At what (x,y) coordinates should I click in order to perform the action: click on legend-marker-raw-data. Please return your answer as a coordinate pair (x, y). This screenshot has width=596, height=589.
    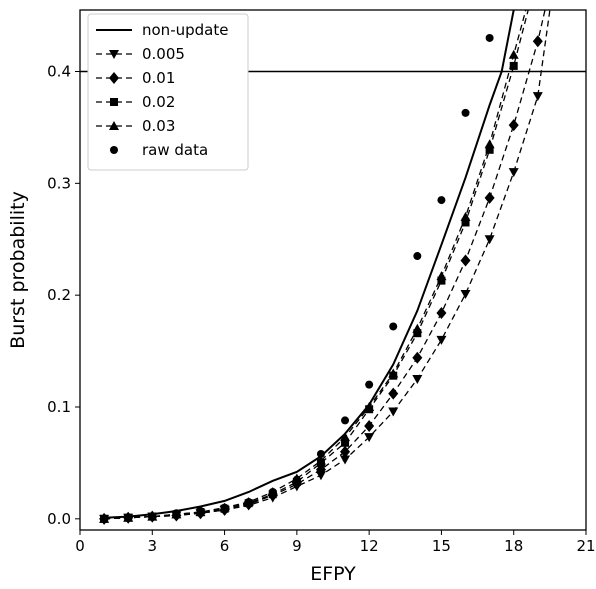
    Looking at the image, I should click on (114, 150).